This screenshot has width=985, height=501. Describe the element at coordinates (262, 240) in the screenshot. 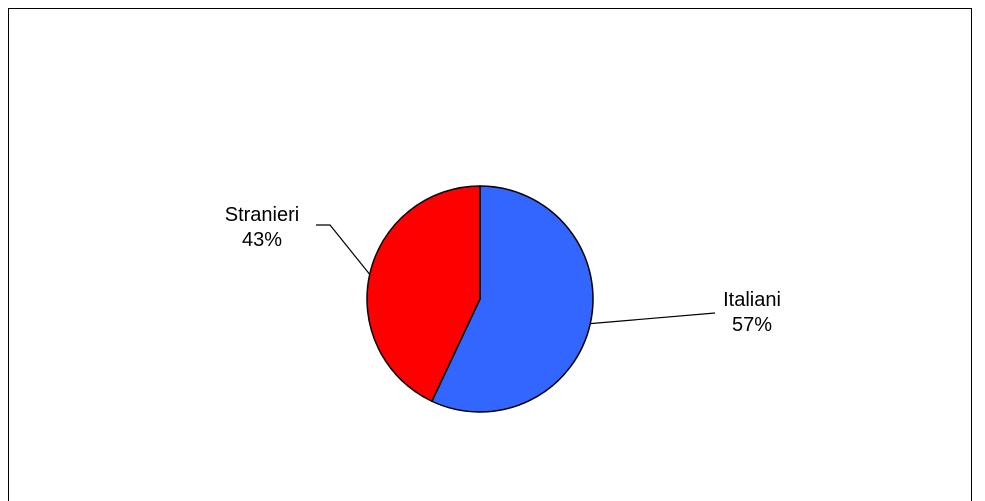

I see `slice-label-percent: 43%` at that location.